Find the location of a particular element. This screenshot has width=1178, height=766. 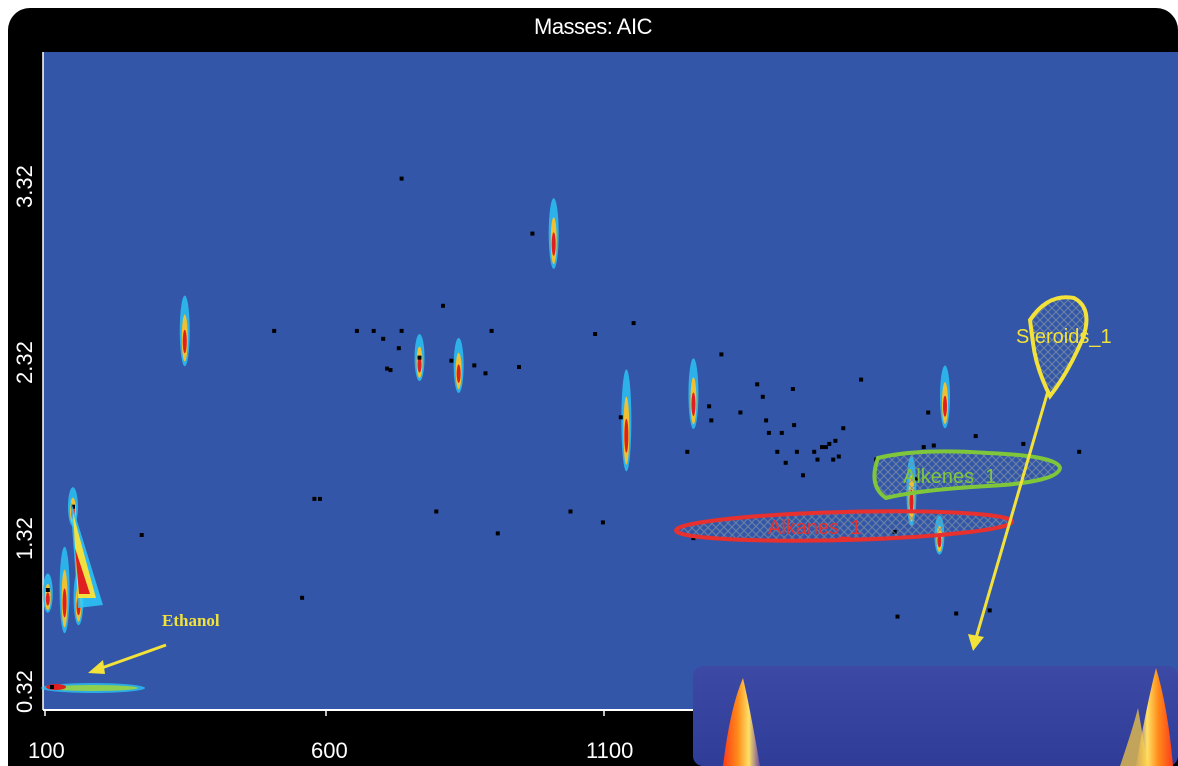

y-tick-label: 1.32 is located at coordinates (24, 538).